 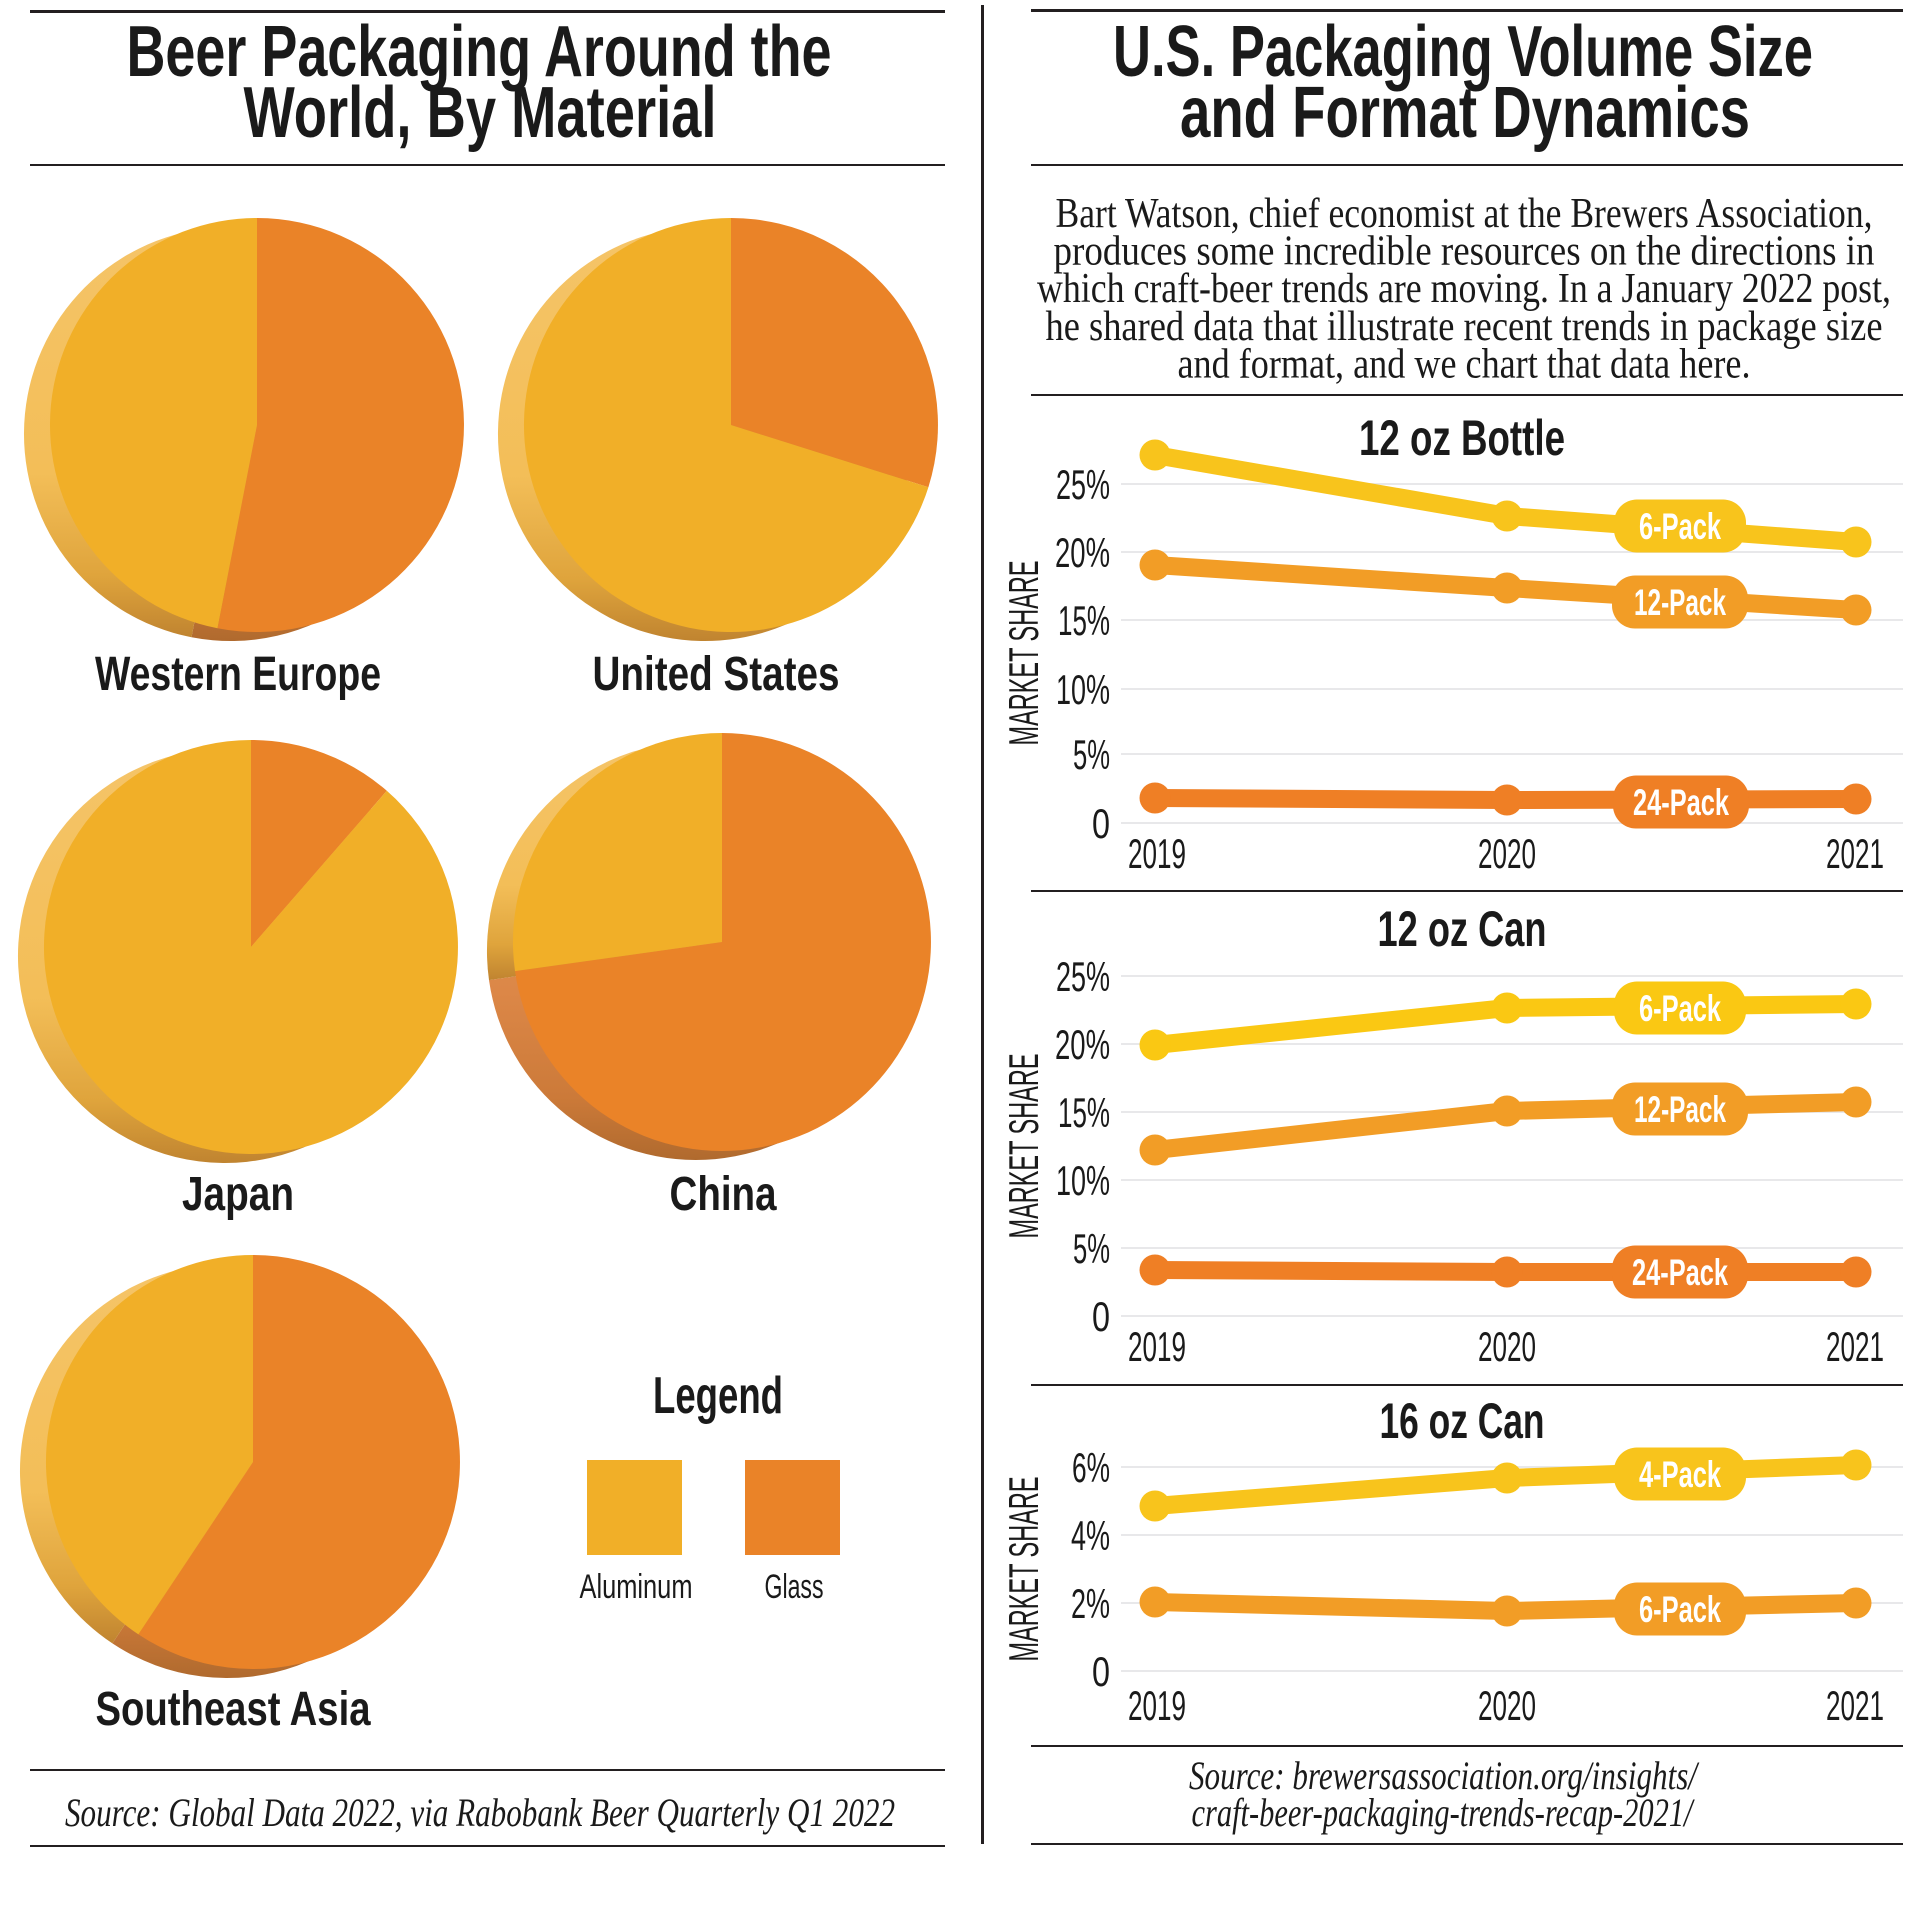 I want to click on svg-text: China, so click(x=723, y=1194).